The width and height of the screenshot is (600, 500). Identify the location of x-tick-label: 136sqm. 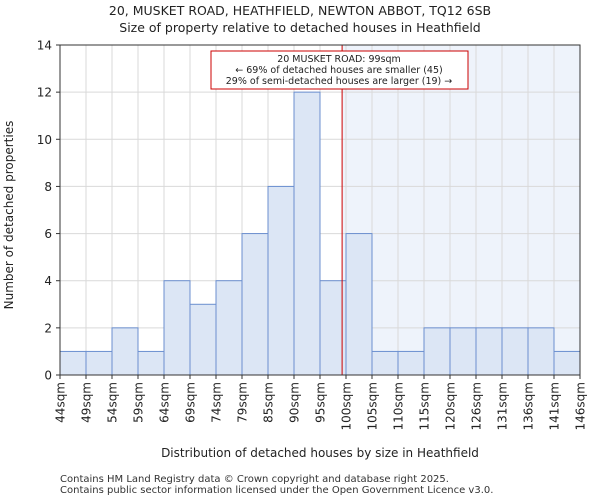
(529, 406).